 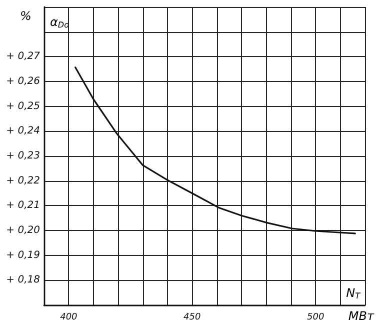 I want to click on y-tick-label: + 0,20, so click(x=23, y=230).